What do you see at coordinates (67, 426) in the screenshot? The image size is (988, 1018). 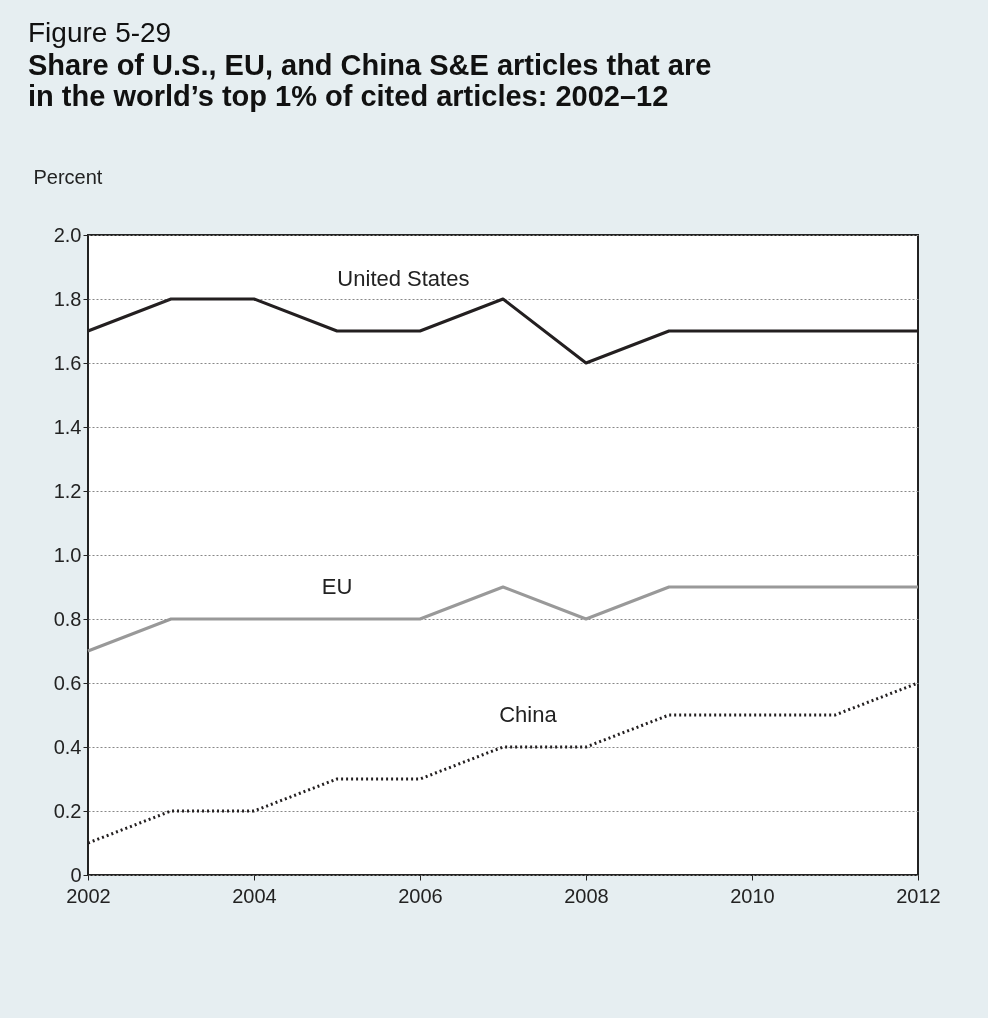 I see `y-tick-label: 1.4` at bounding box center [67, 426].